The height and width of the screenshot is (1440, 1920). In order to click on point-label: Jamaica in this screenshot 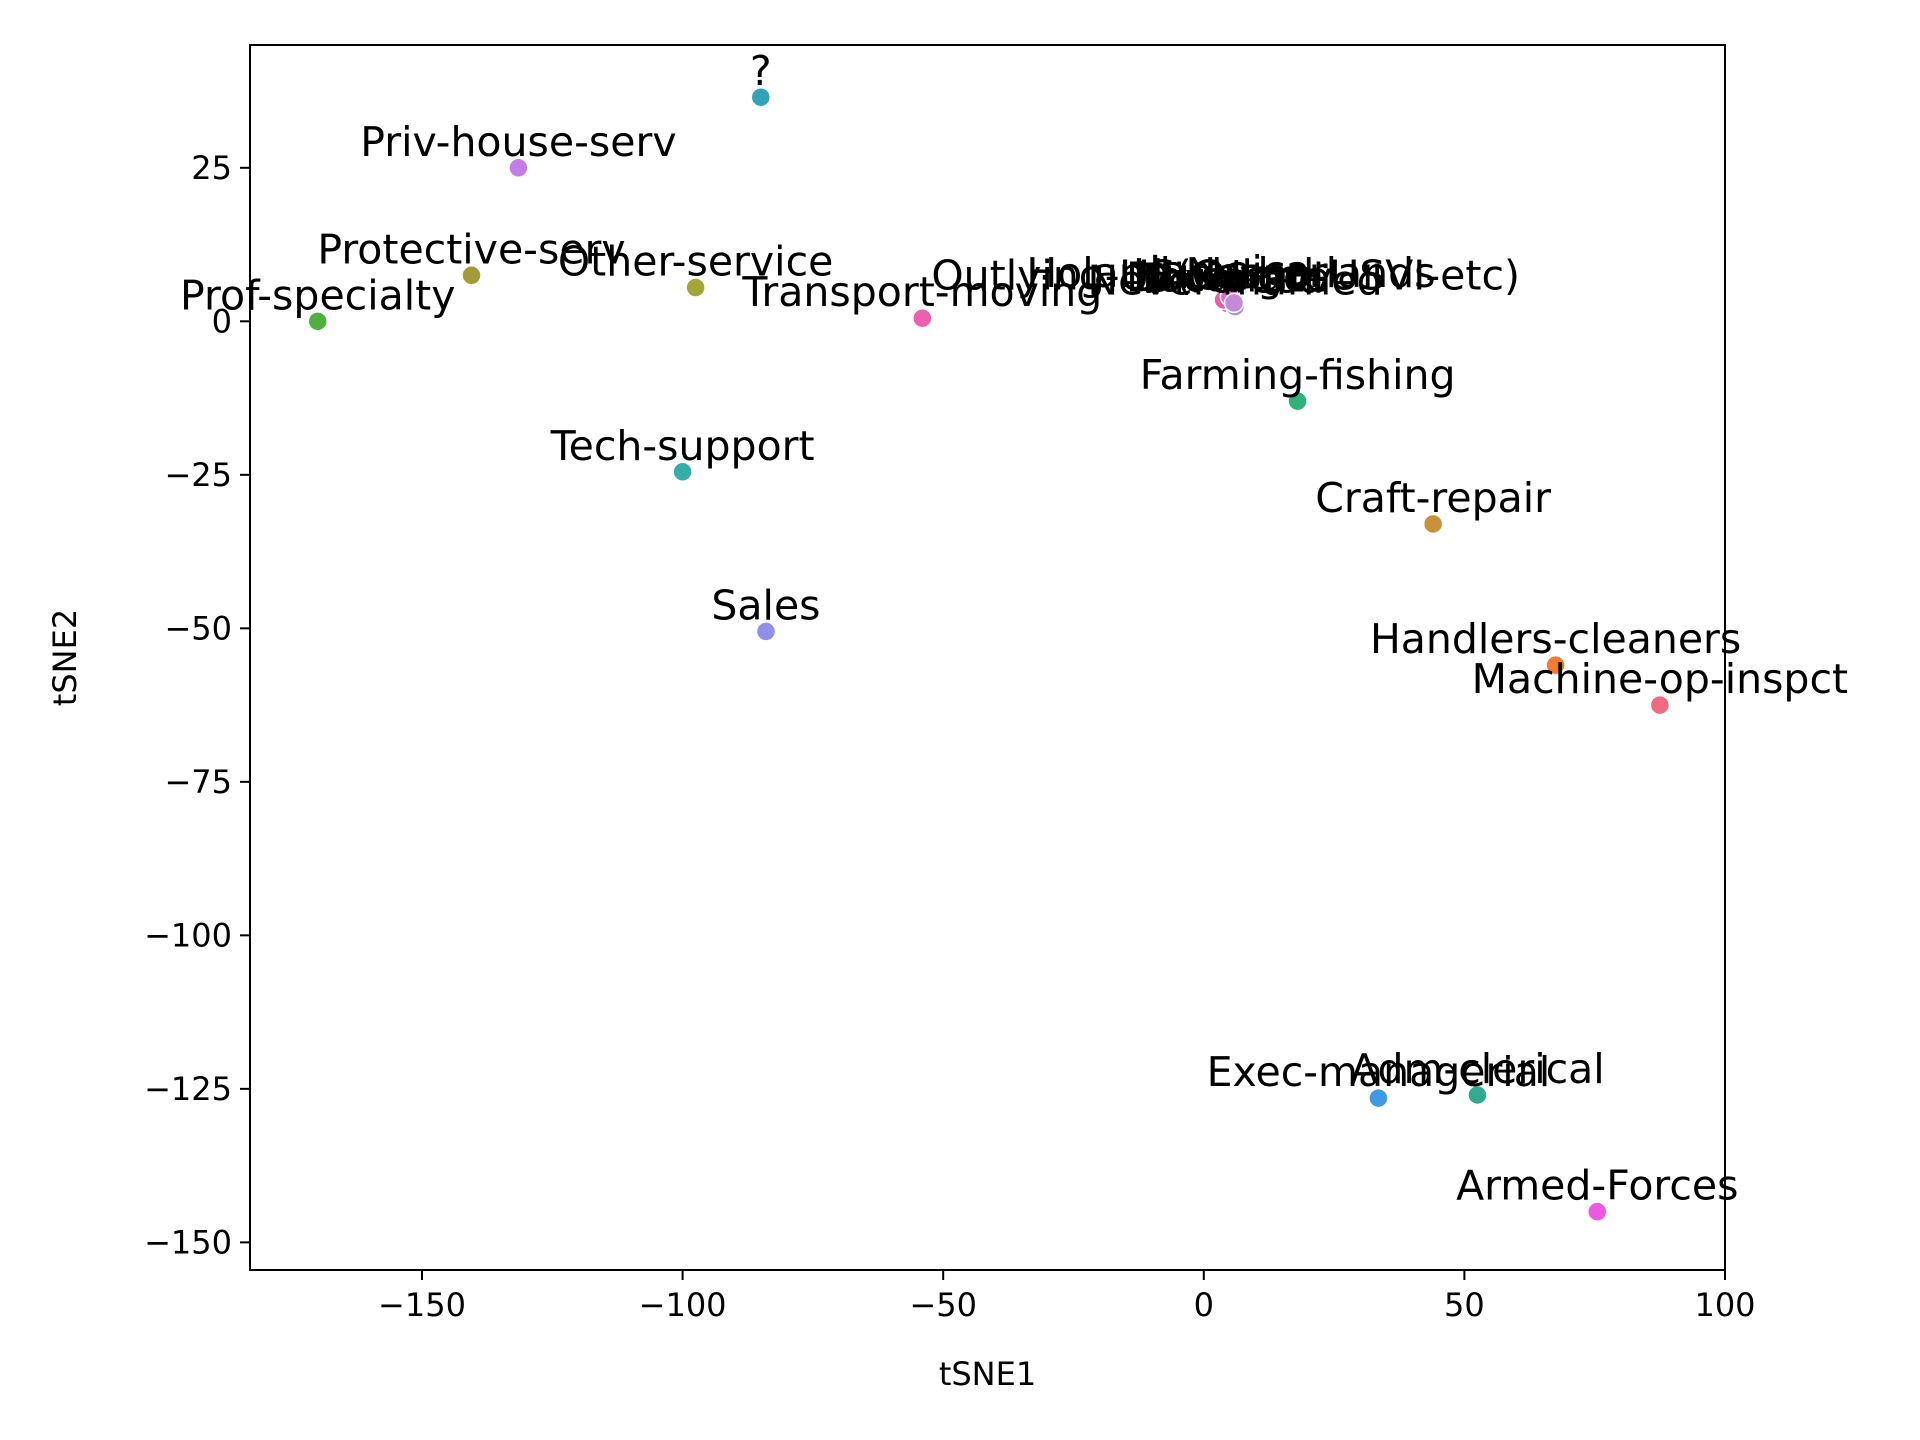, I will do `click(1228, 271)`.